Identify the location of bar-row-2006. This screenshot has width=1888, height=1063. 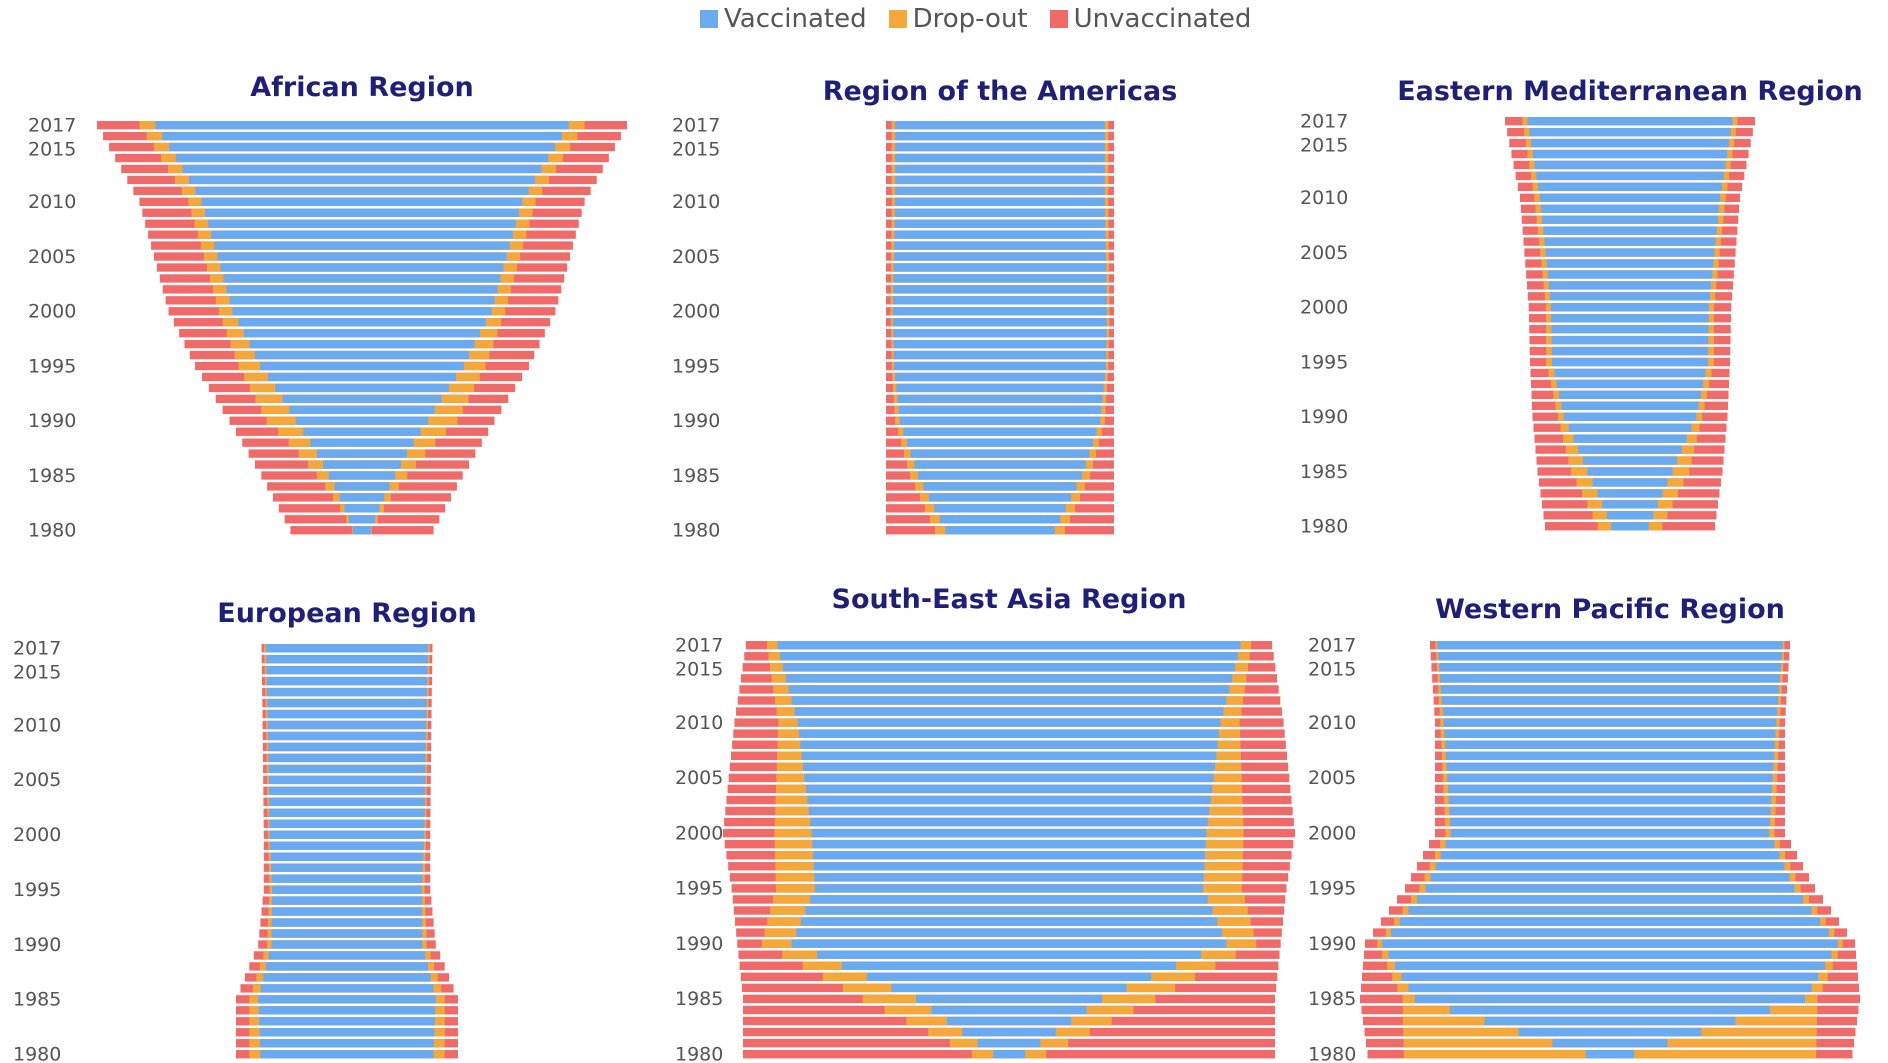
(1630, 241).